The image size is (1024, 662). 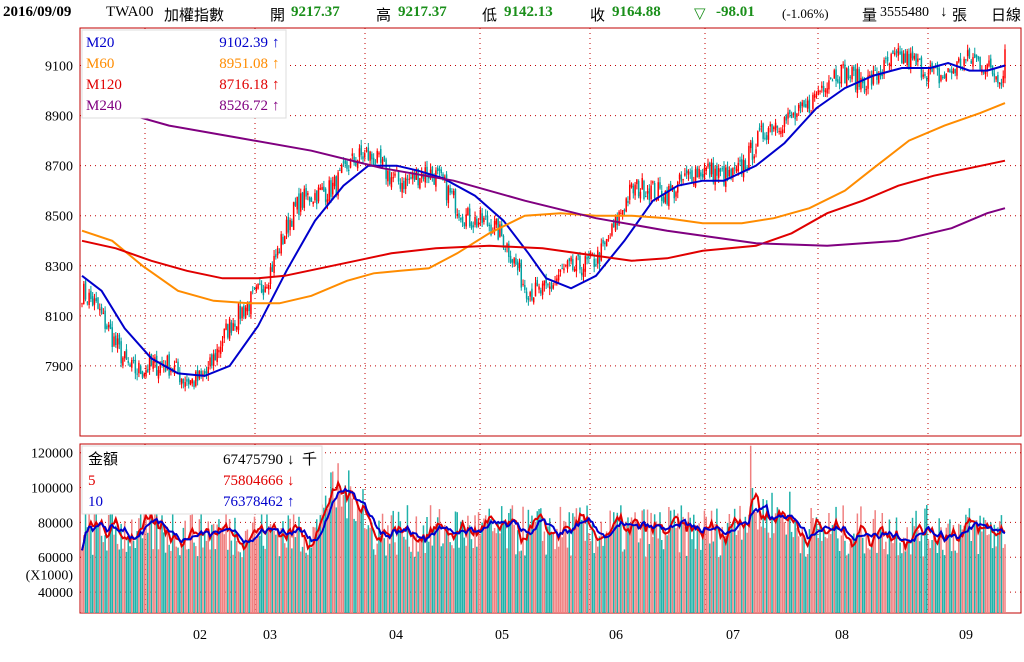 I want to click on month-tick-label: 02, so click(x=200, y=635).